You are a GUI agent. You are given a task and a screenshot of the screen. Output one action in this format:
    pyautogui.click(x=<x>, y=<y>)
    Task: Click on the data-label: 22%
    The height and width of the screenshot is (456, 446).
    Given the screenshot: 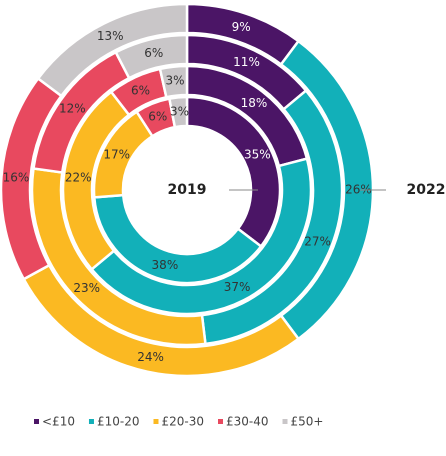 What is the action you would take?
    pyautogui.click(x=78, y=178)
    